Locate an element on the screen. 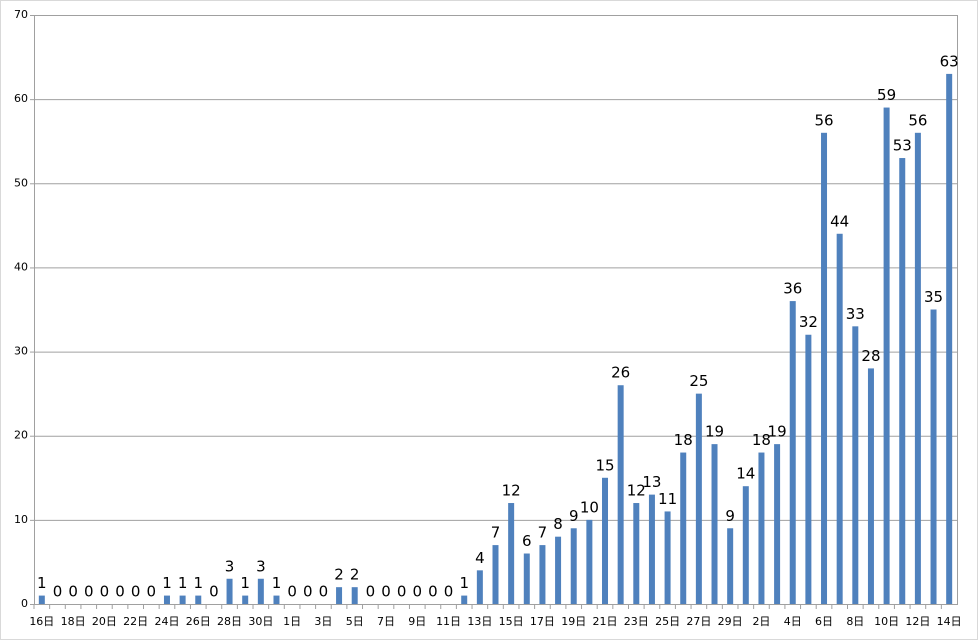  x-tick-label: 26日 is located at coordinates (198, 621).